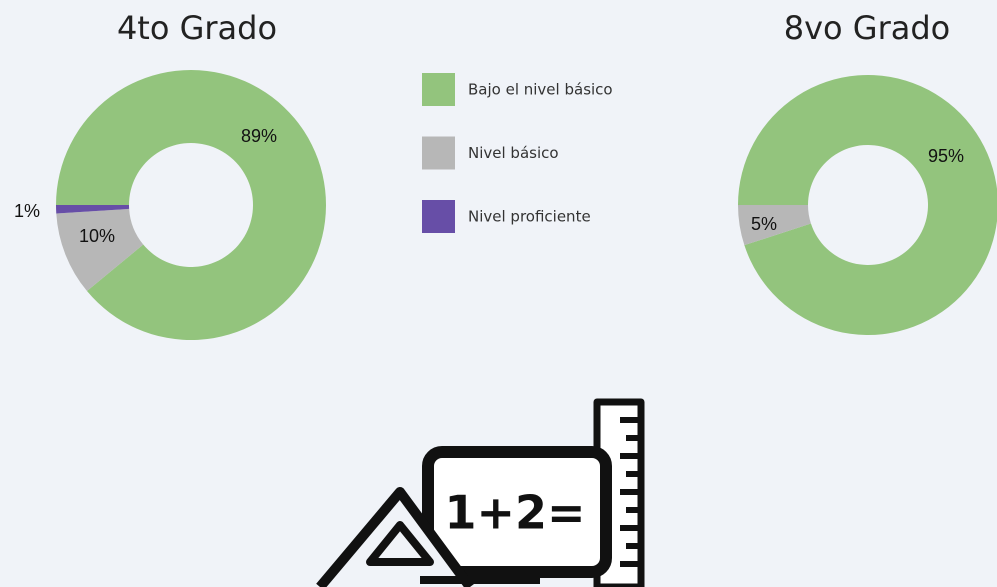 The width and height of the screenshot is (997, 587). What do you see at coordinates (400, 543) in the screenshot?
I see `triangle-inner` at bounding box center [400, 543].